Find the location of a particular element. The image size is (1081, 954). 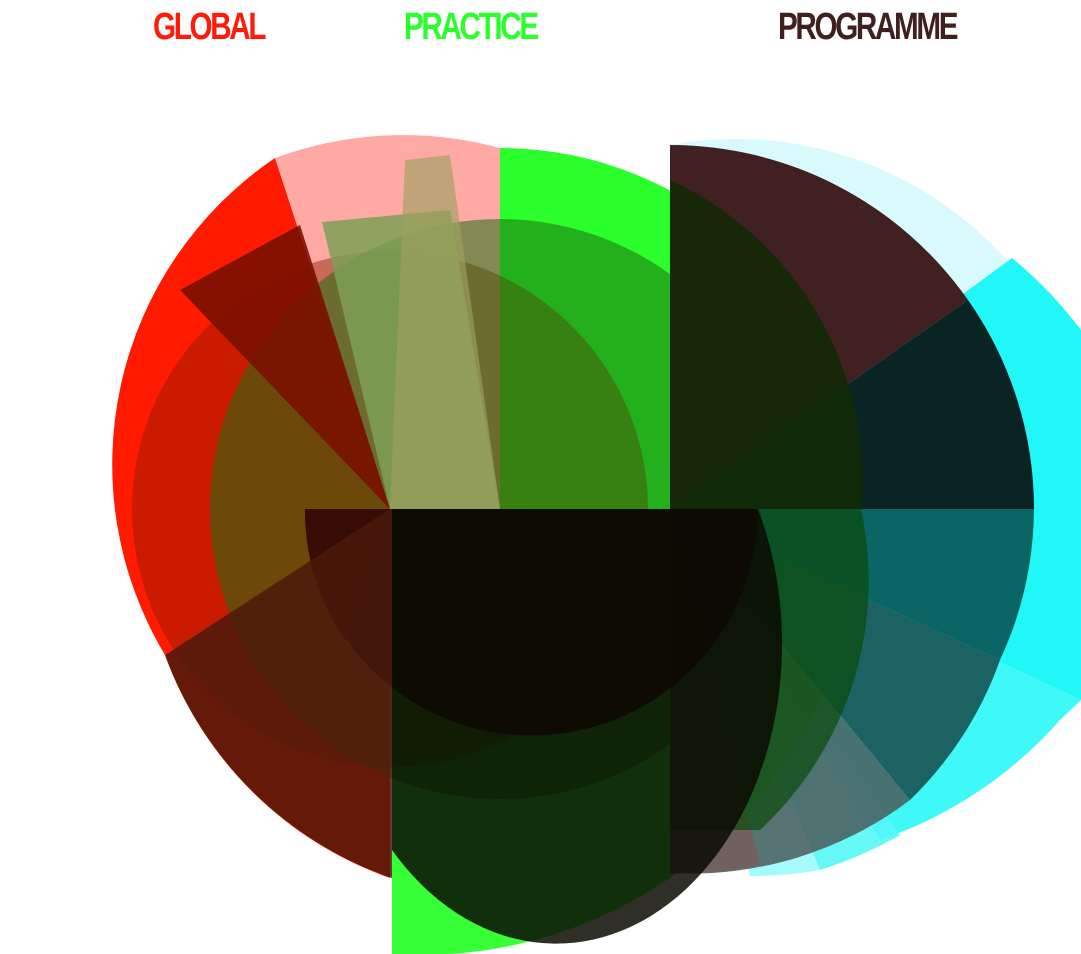

title-programme: PROGRAMME is located at coordinates (868, 27).